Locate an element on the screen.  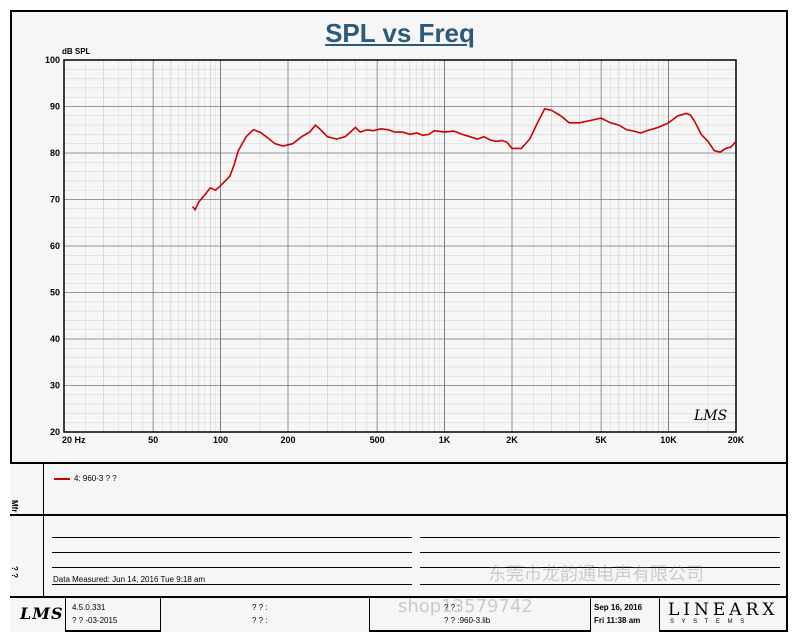
separator-legend-top is located at coordinates (399, 463).